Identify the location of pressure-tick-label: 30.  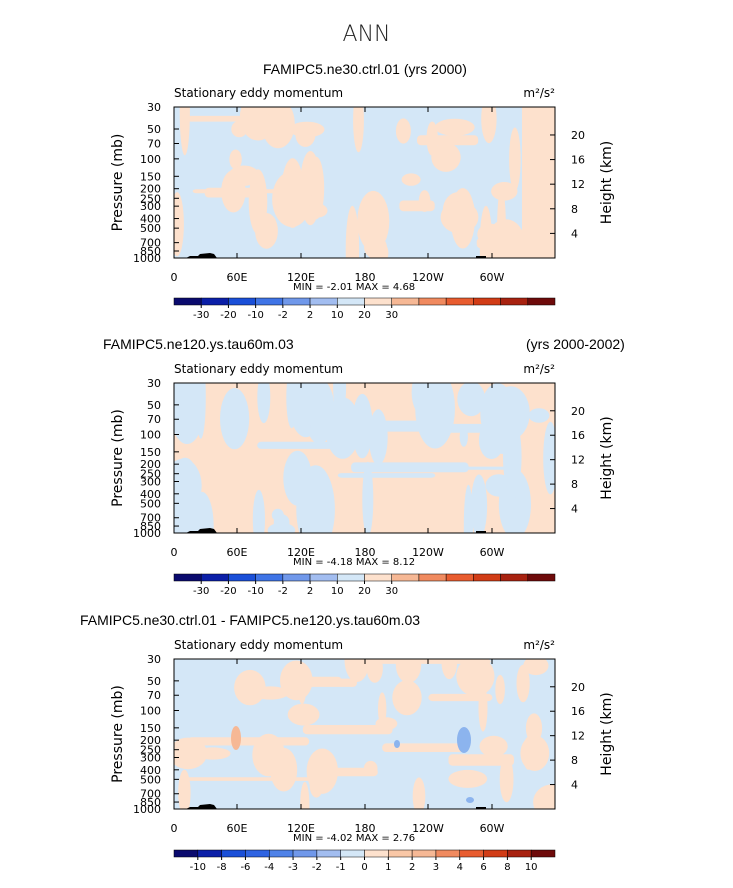
(154, 659).